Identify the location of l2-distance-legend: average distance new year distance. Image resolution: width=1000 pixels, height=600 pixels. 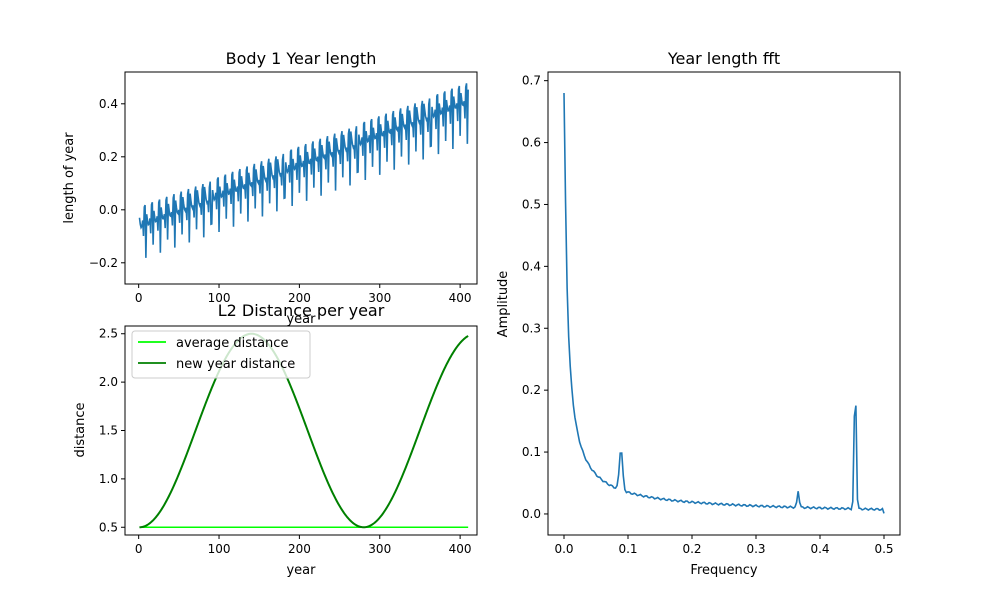
(221, 354).